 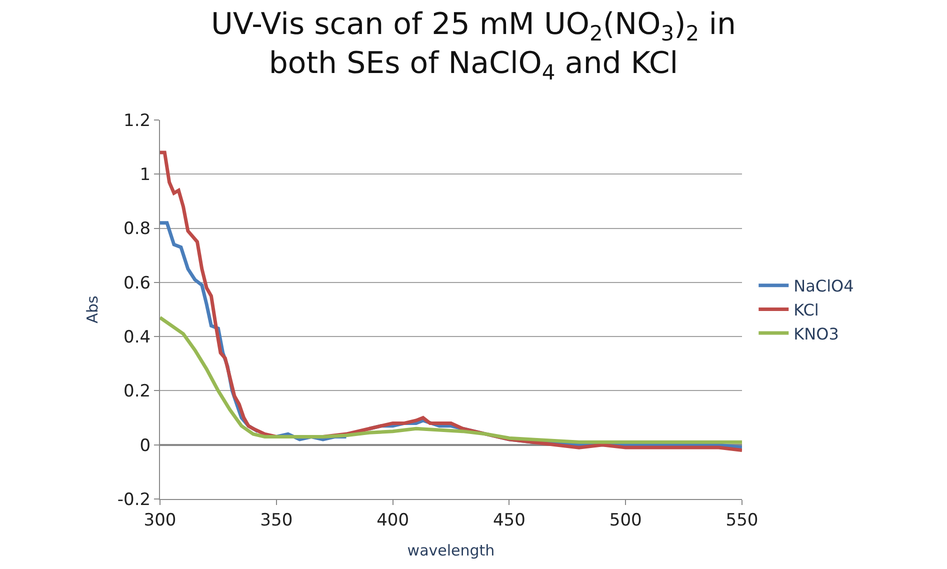 I want to click on y-tick-label: 0.8, so click(x=137, y=229).